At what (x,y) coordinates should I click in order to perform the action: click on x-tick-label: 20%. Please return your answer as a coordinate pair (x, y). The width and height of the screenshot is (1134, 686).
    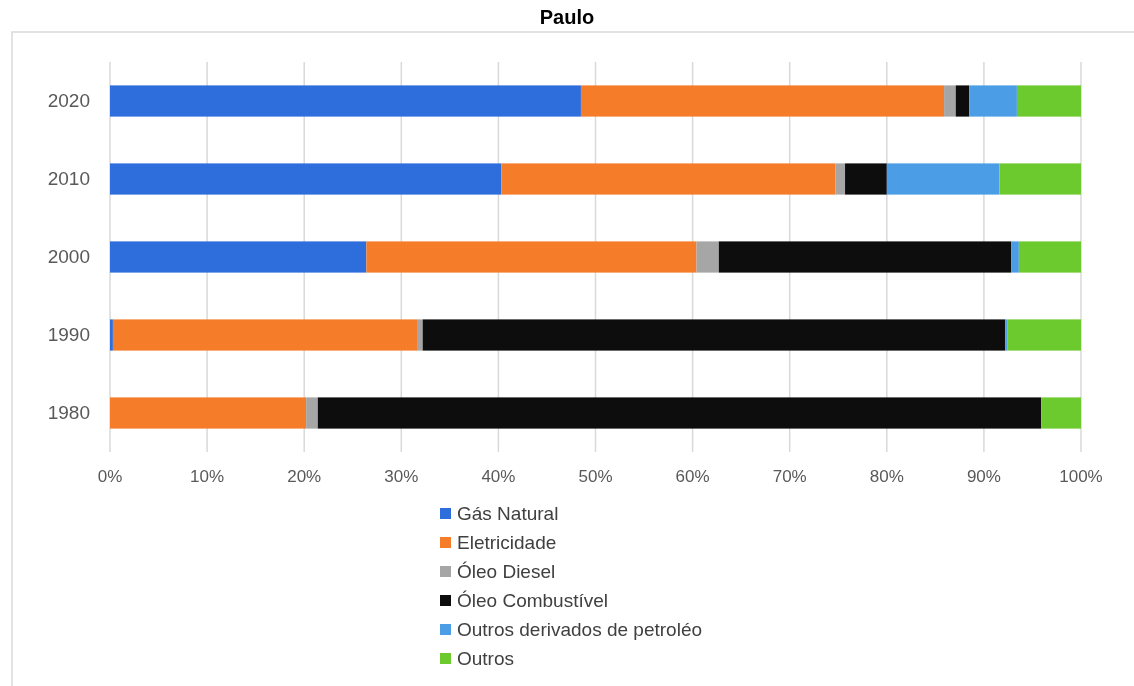
    Looking at the image, I should click on (304, 476).